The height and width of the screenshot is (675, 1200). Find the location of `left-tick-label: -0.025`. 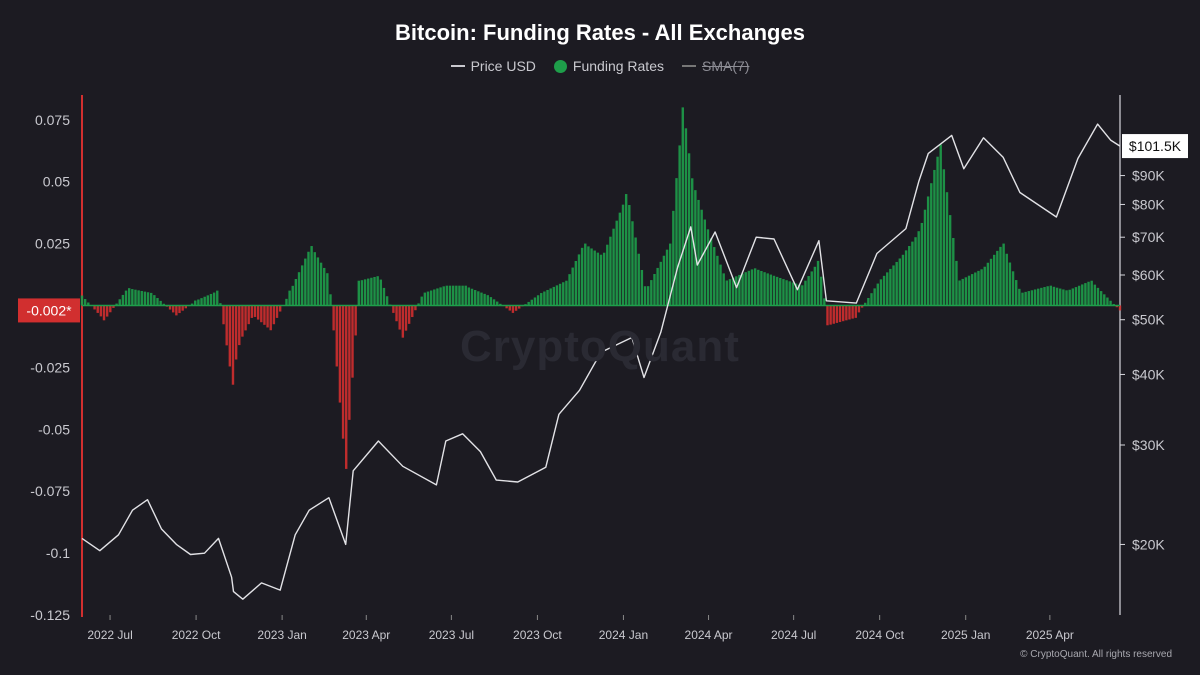

left-tick-label: -0.025 is located at coordinates (50, 367).